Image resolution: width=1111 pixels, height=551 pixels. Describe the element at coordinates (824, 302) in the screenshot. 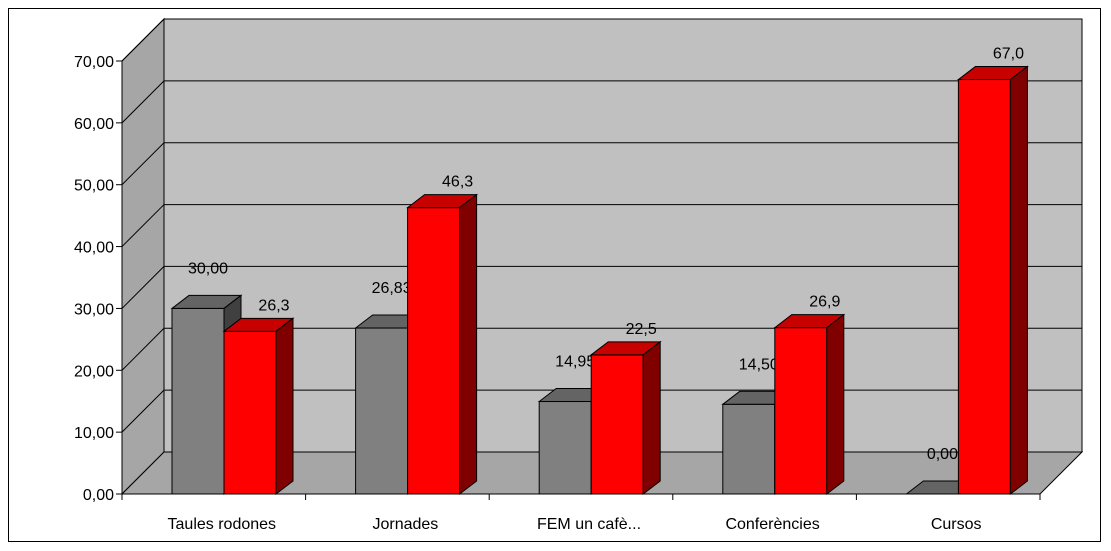

I see `data-label: 26,9` at that location.